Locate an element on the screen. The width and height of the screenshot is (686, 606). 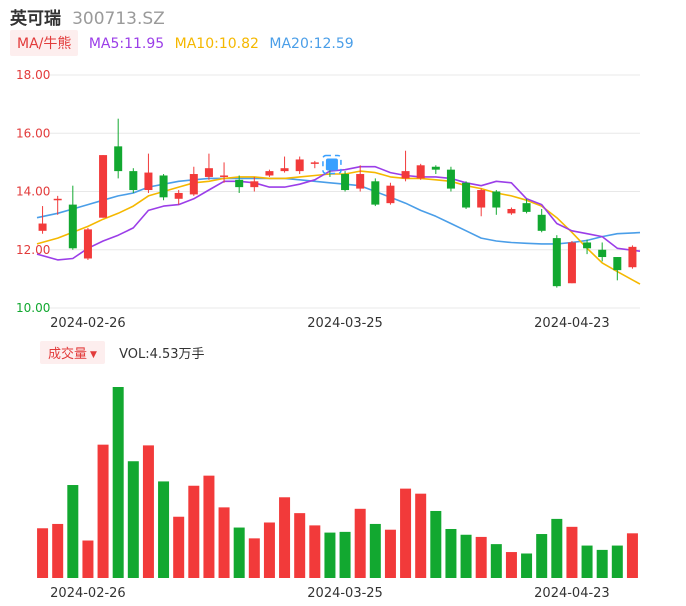
ma5-line is located at coordinates (338, 213).